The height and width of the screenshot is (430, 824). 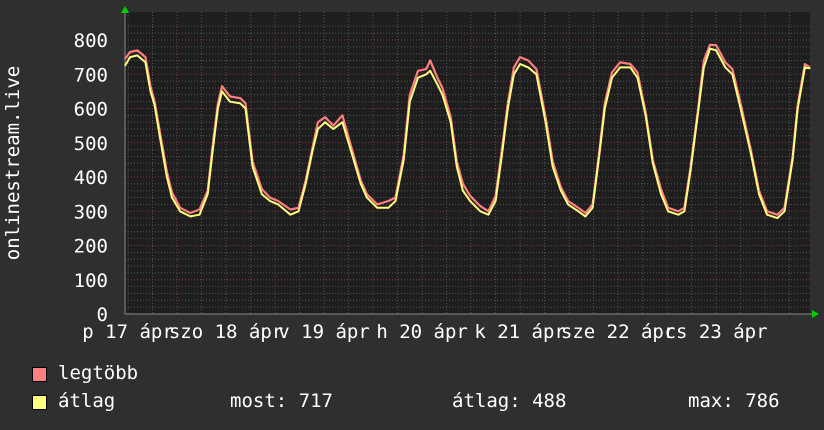 What do you see at coordinates (91, 144) in the screenshot?
I see `y-tick-label: 500` at bounding box center [91, 144].